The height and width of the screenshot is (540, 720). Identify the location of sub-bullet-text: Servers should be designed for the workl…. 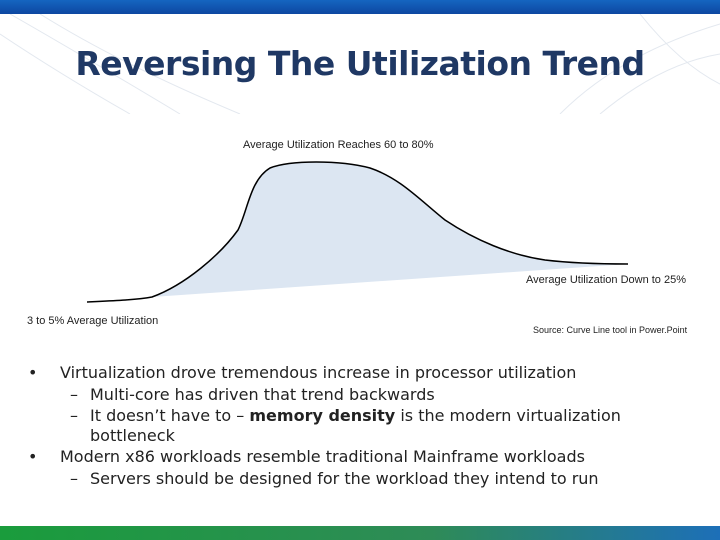
(344, 478).